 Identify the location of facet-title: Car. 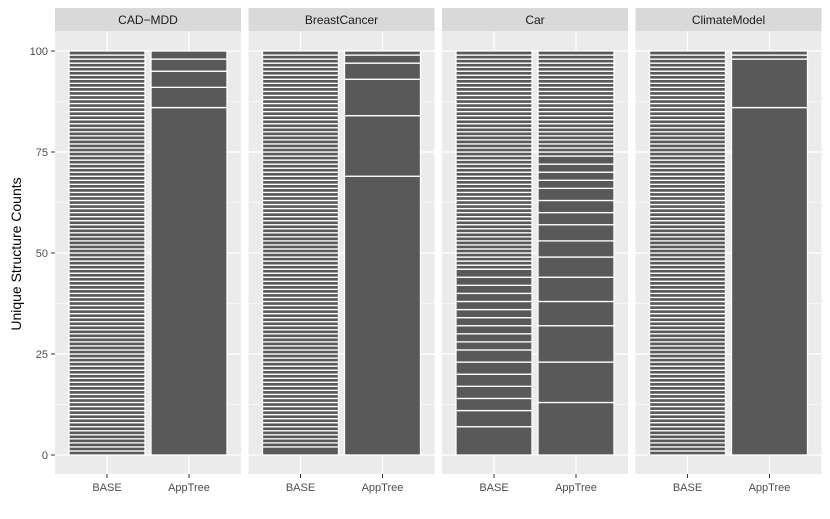
(534, 20).